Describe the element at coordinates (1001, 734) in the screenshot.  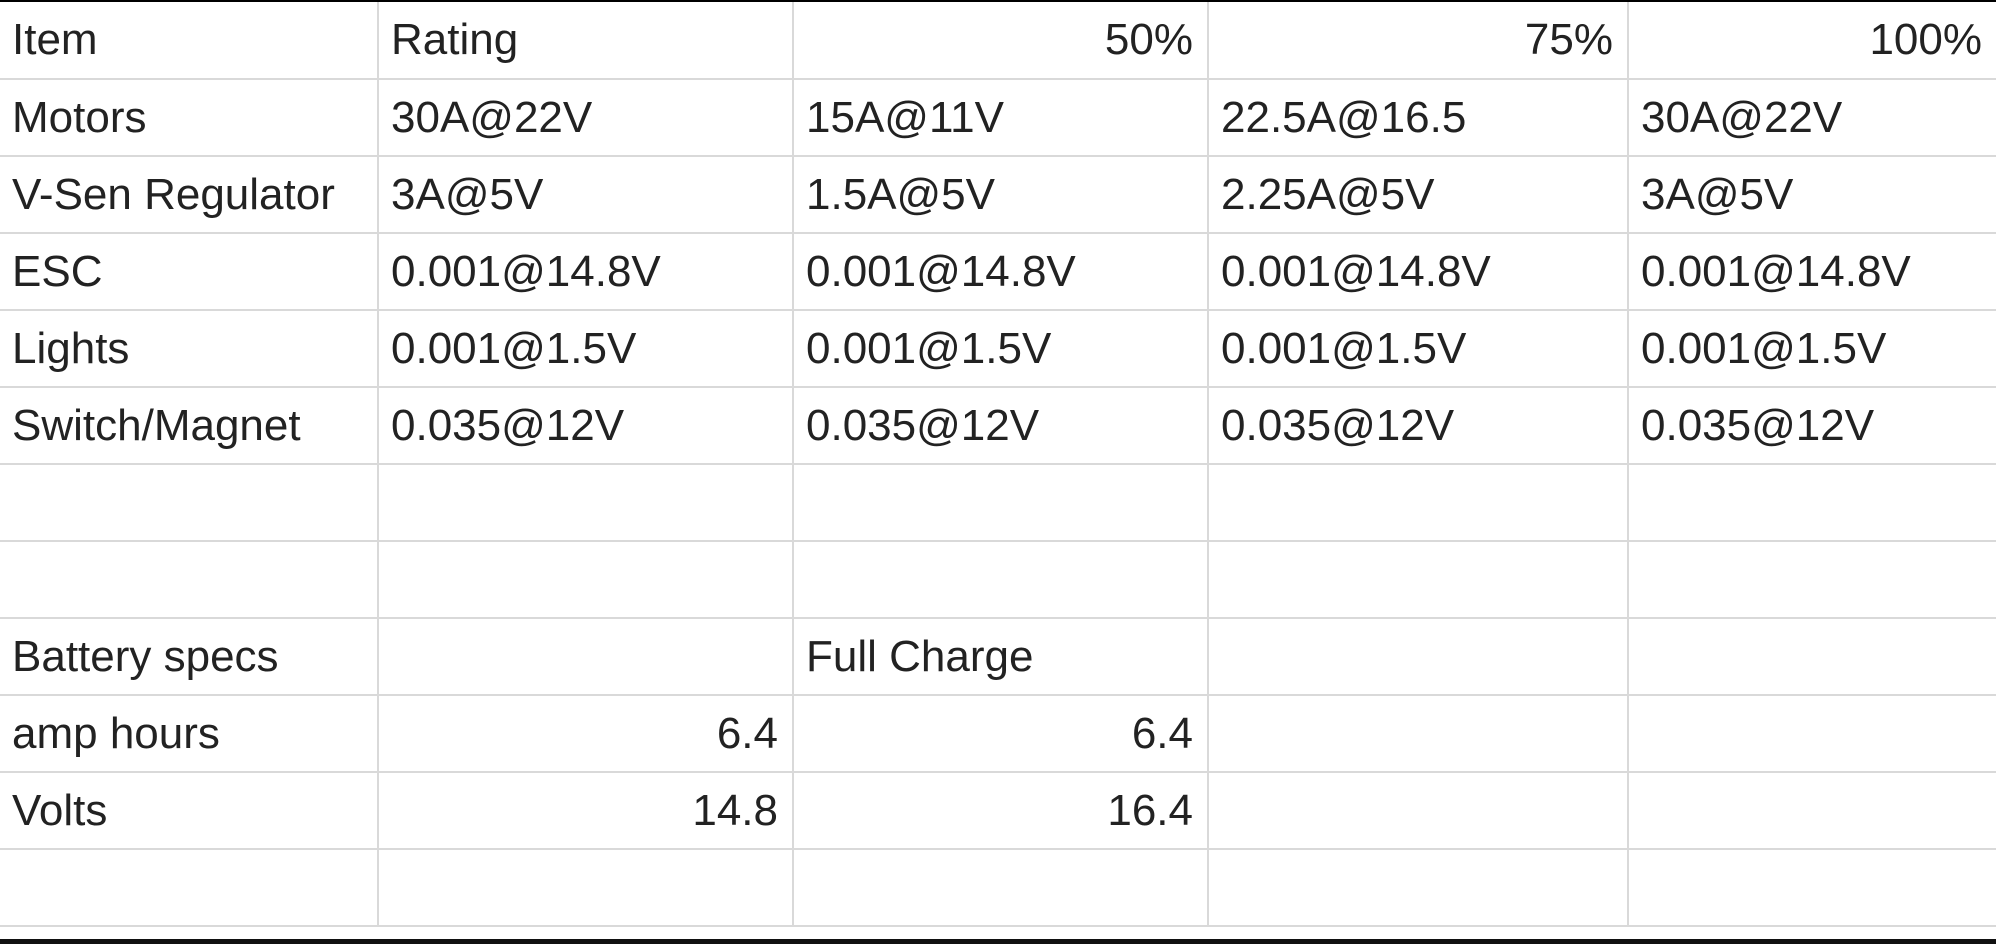
I see `battery-full-charge: 6.4` at that location.